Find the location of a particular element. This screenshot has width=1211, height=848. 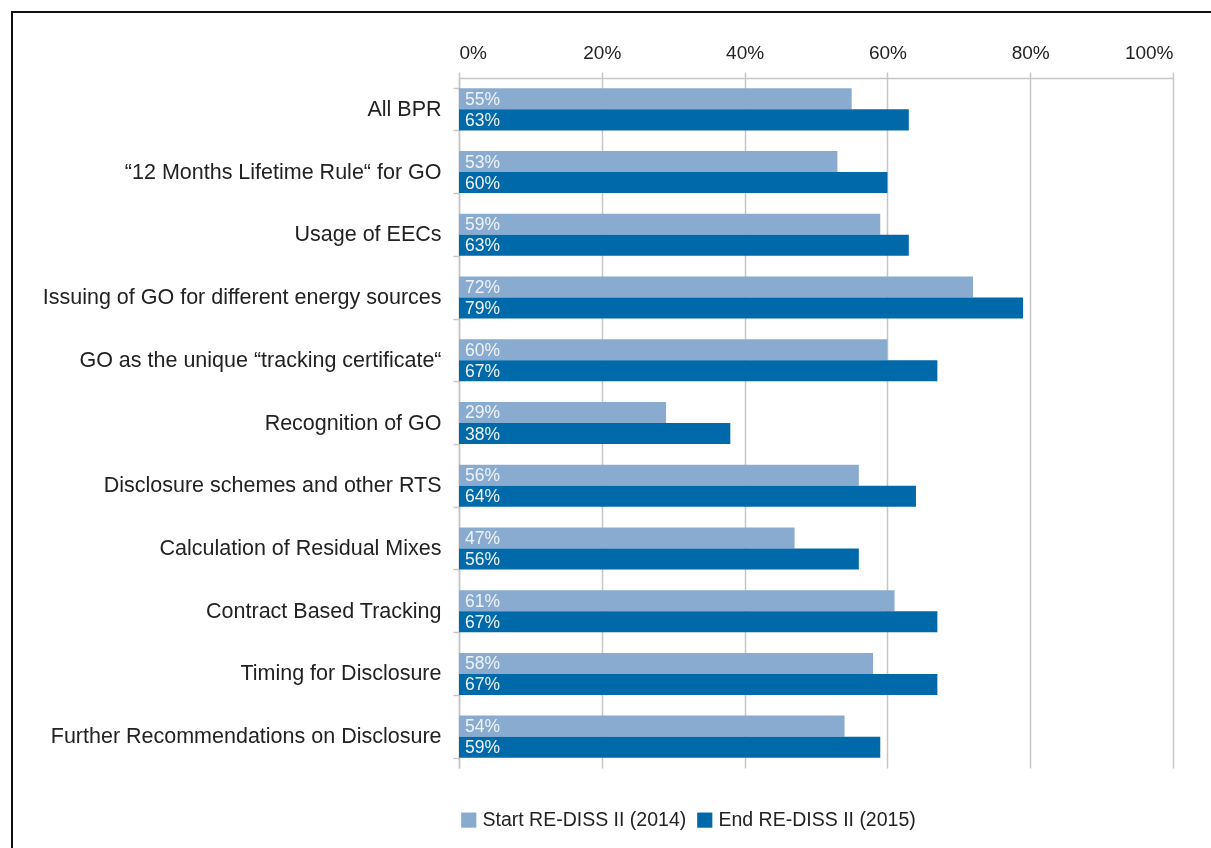

y-tick-label: GO as the unique “tracking certificate“ is located at coordinates (260, 359).